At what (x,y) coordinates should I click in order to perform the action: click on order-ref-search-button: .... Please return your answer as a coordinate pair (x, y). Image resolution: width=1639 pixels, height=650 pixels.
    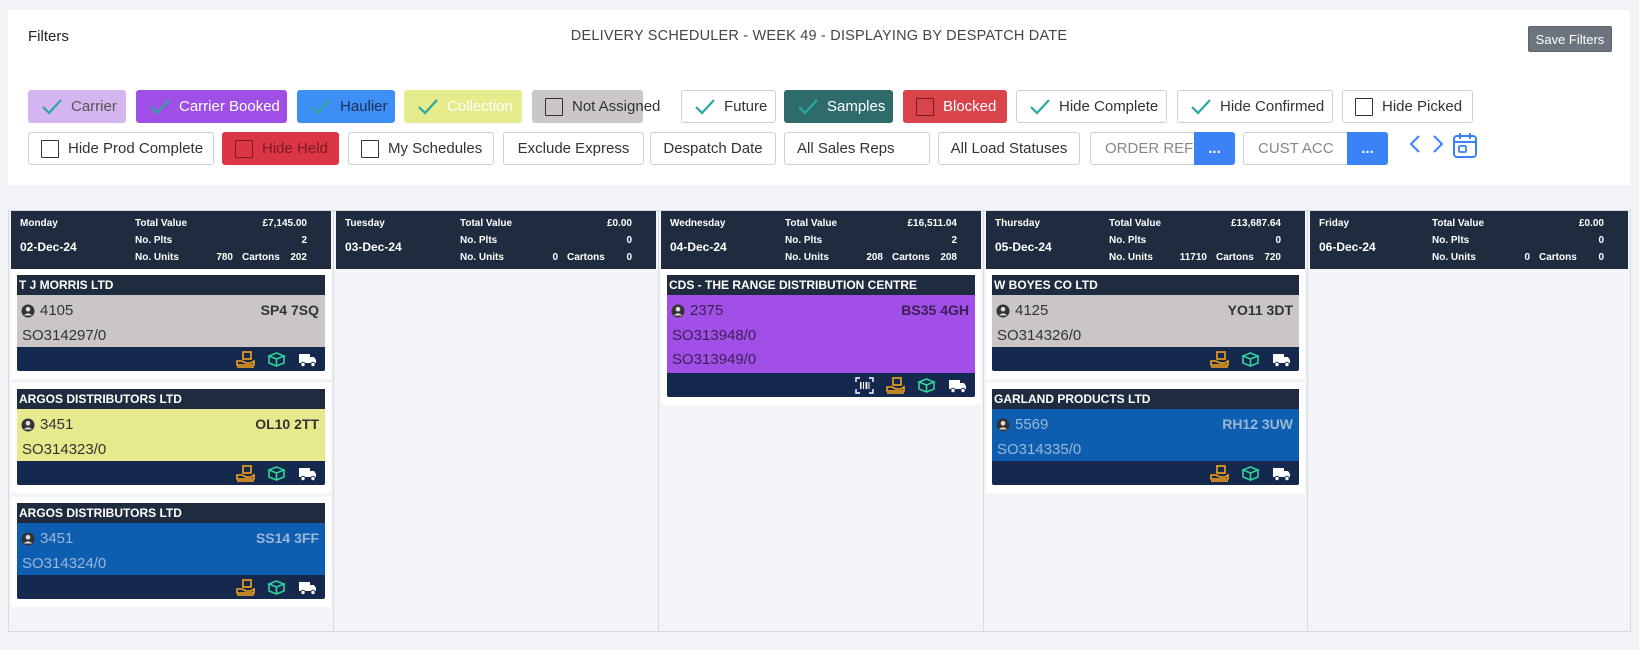
    Looking at the image, I should click on (1214, 148).